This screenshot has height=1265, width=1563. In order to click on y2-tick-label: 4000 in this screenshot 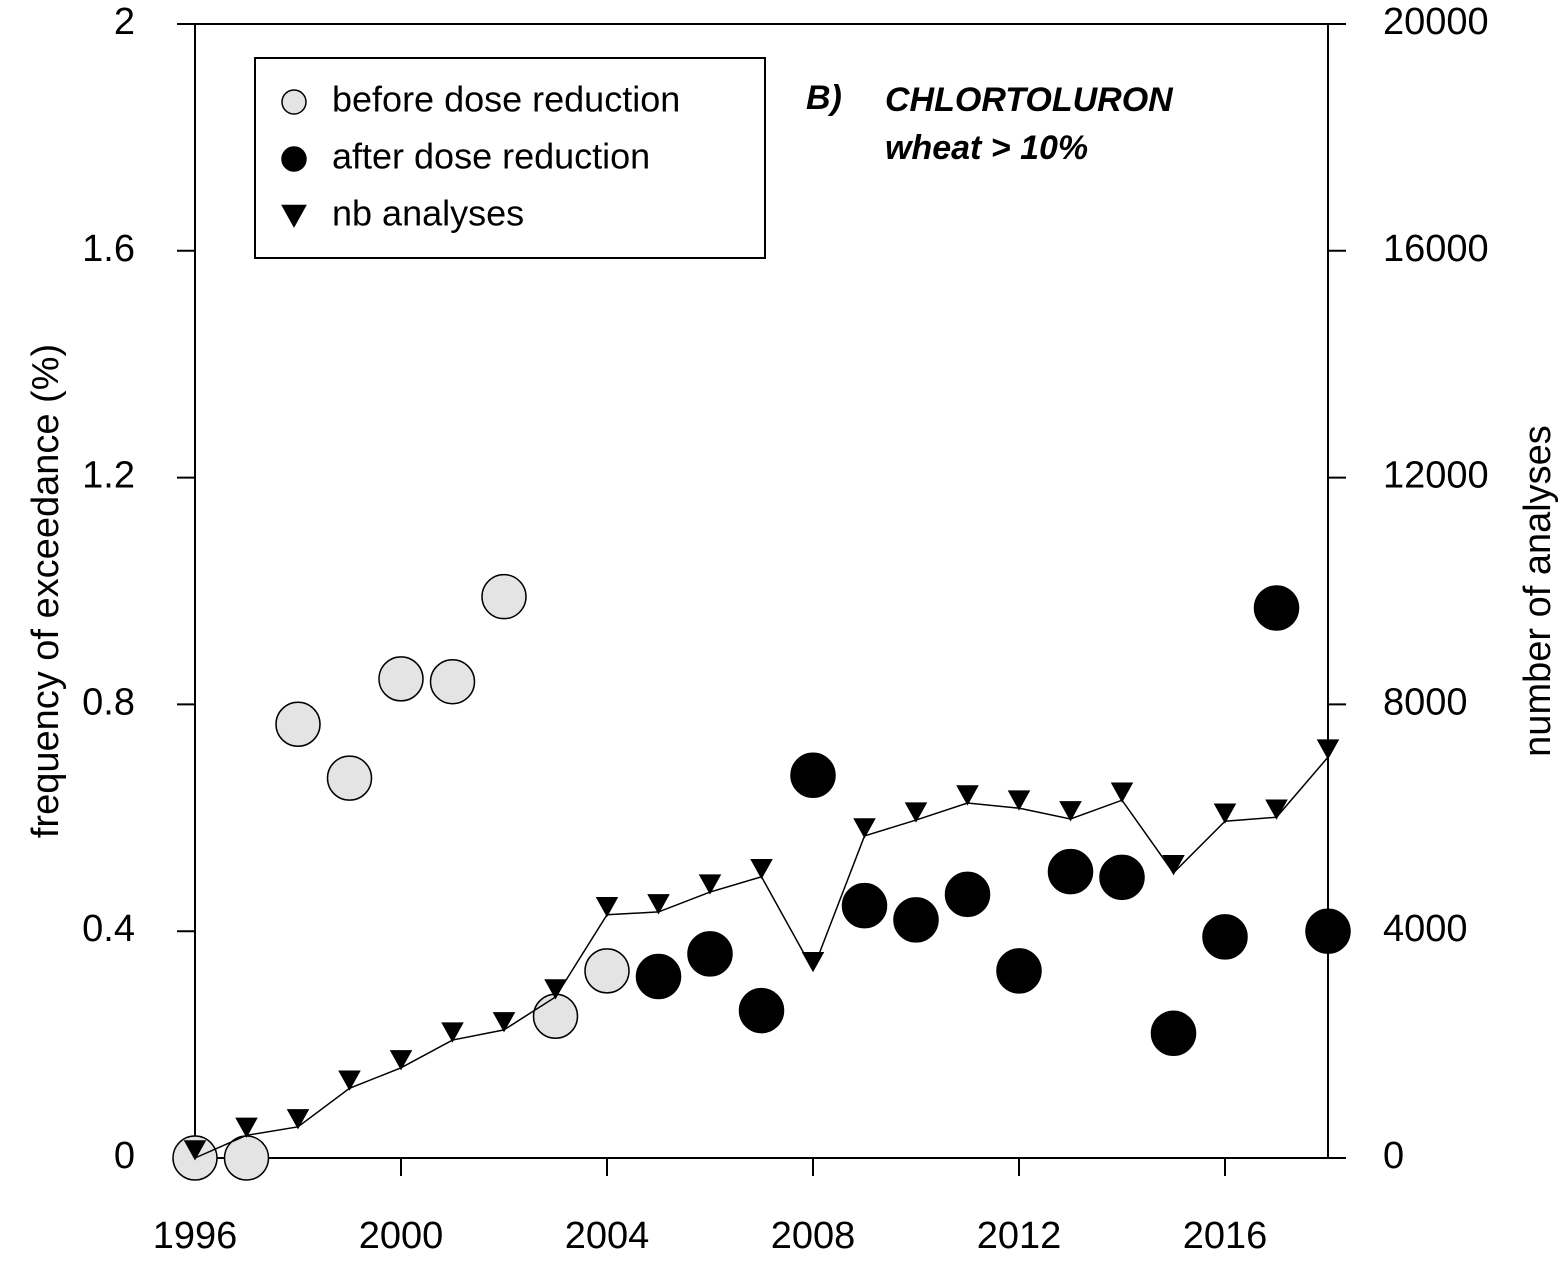, I will do `click(1425, 929)`.